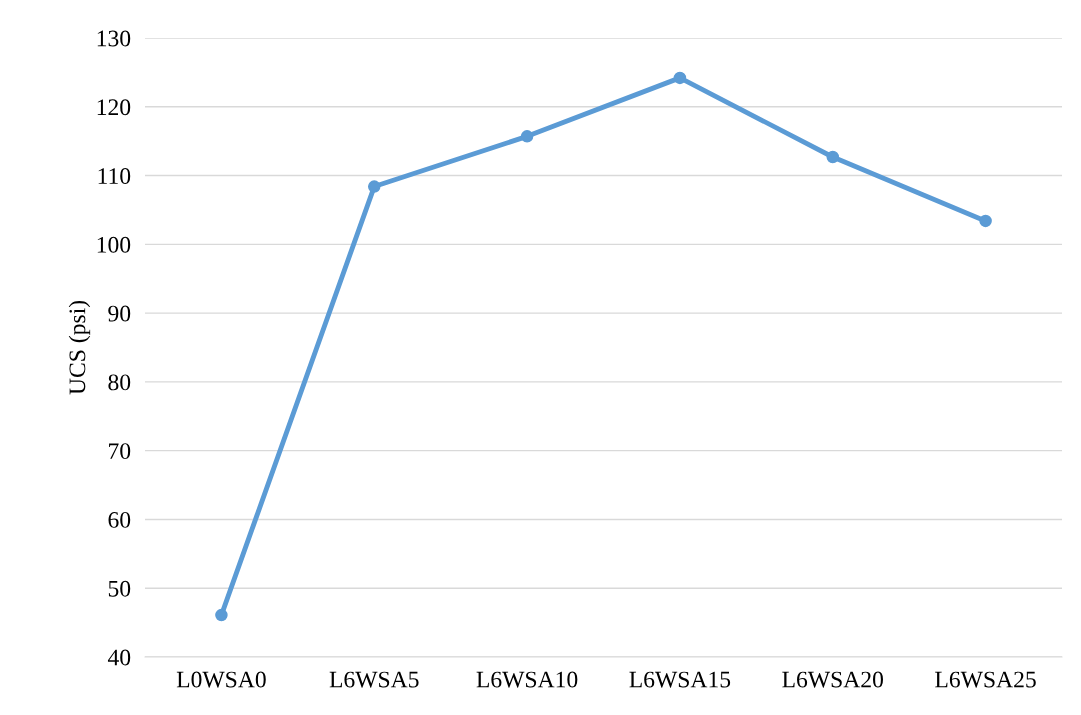 This screenshot has width=1081, height=715. I want to click on y-tick-label: 60, so click(119, 519).